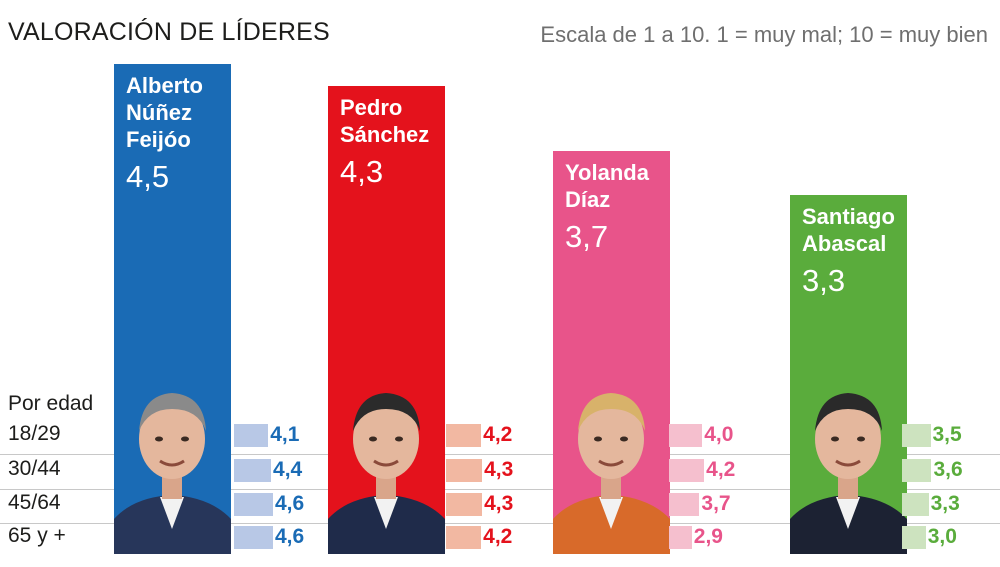 This screenshot has height=567, width=1000. What do you see at coordinates (587, 237) in the screenshot?
I see `leader-score-label: 3,7` at bounding box center [587, 237].